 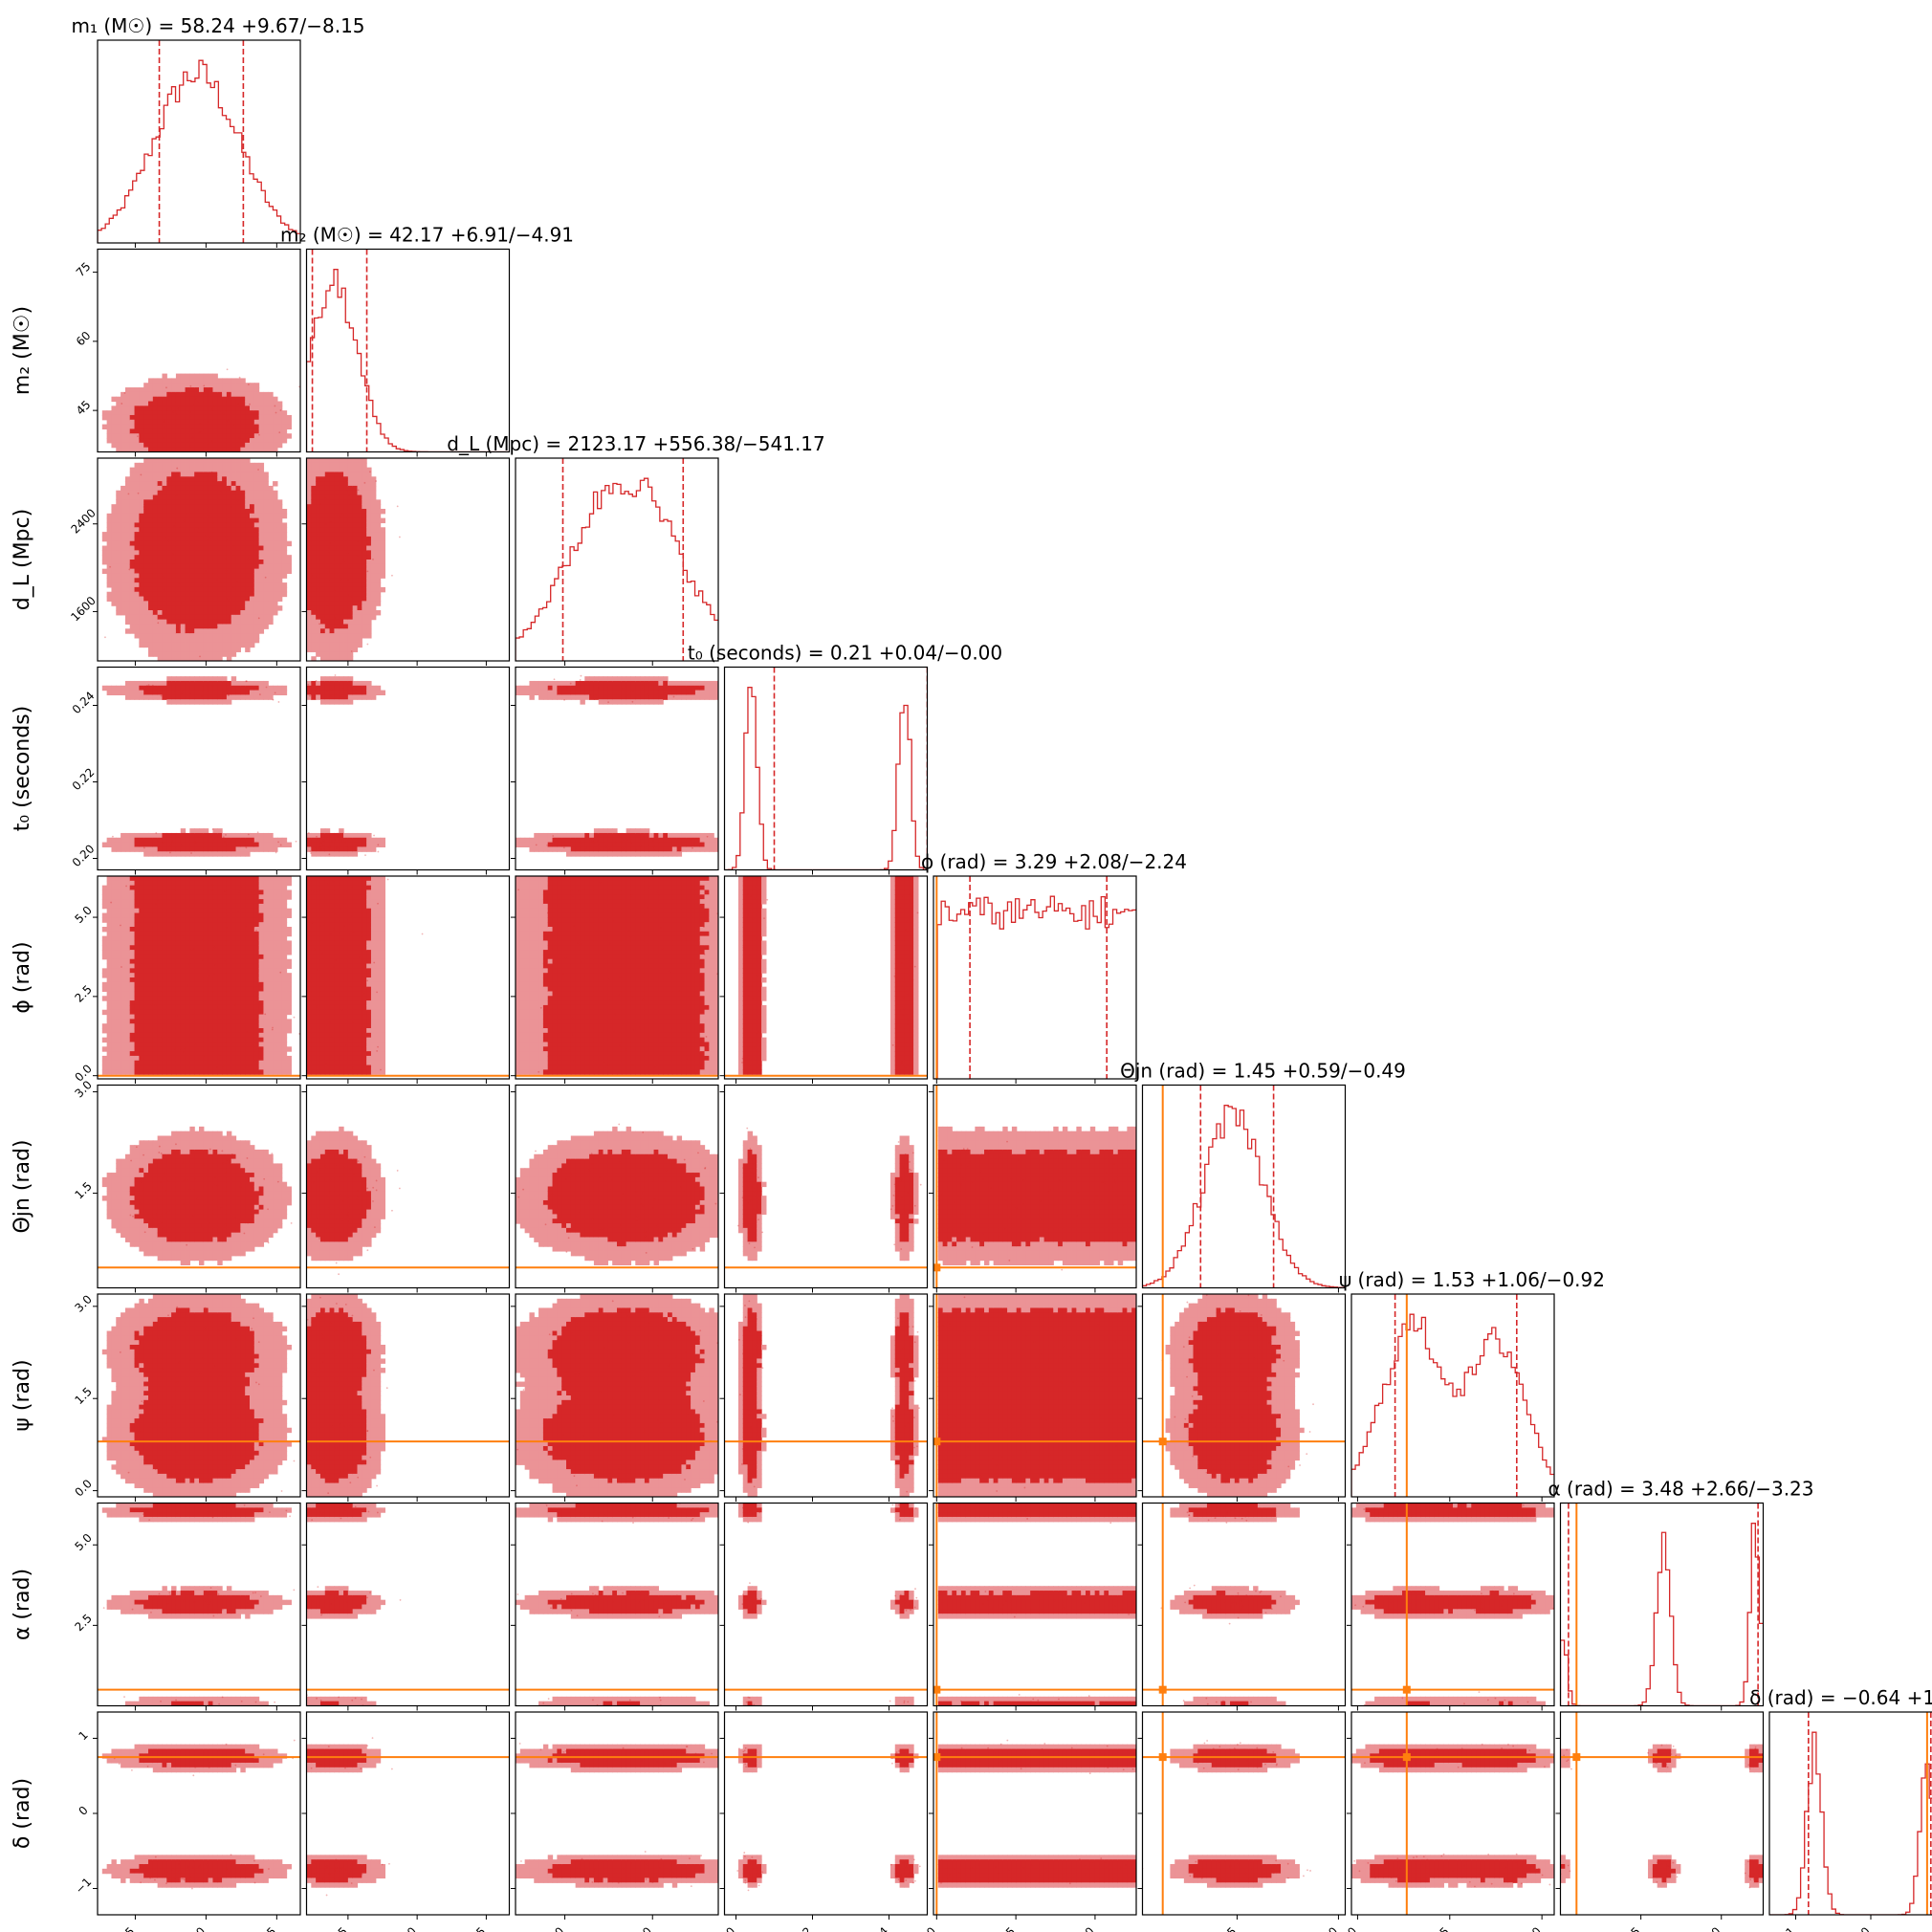 I want to click on title-dL: d_L (Mpc) = 2123.17 +556.38/−541.17, so click(x=636, y=443).